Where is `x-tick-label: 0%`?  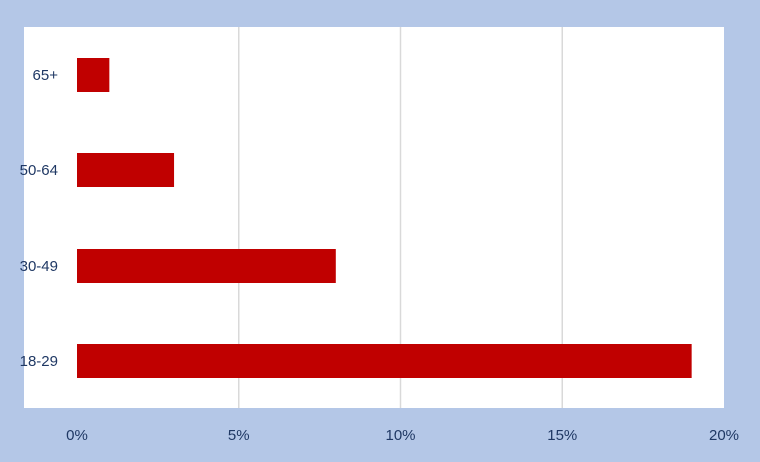 x-tick-label: 0% is located at coordinates (77, 435).